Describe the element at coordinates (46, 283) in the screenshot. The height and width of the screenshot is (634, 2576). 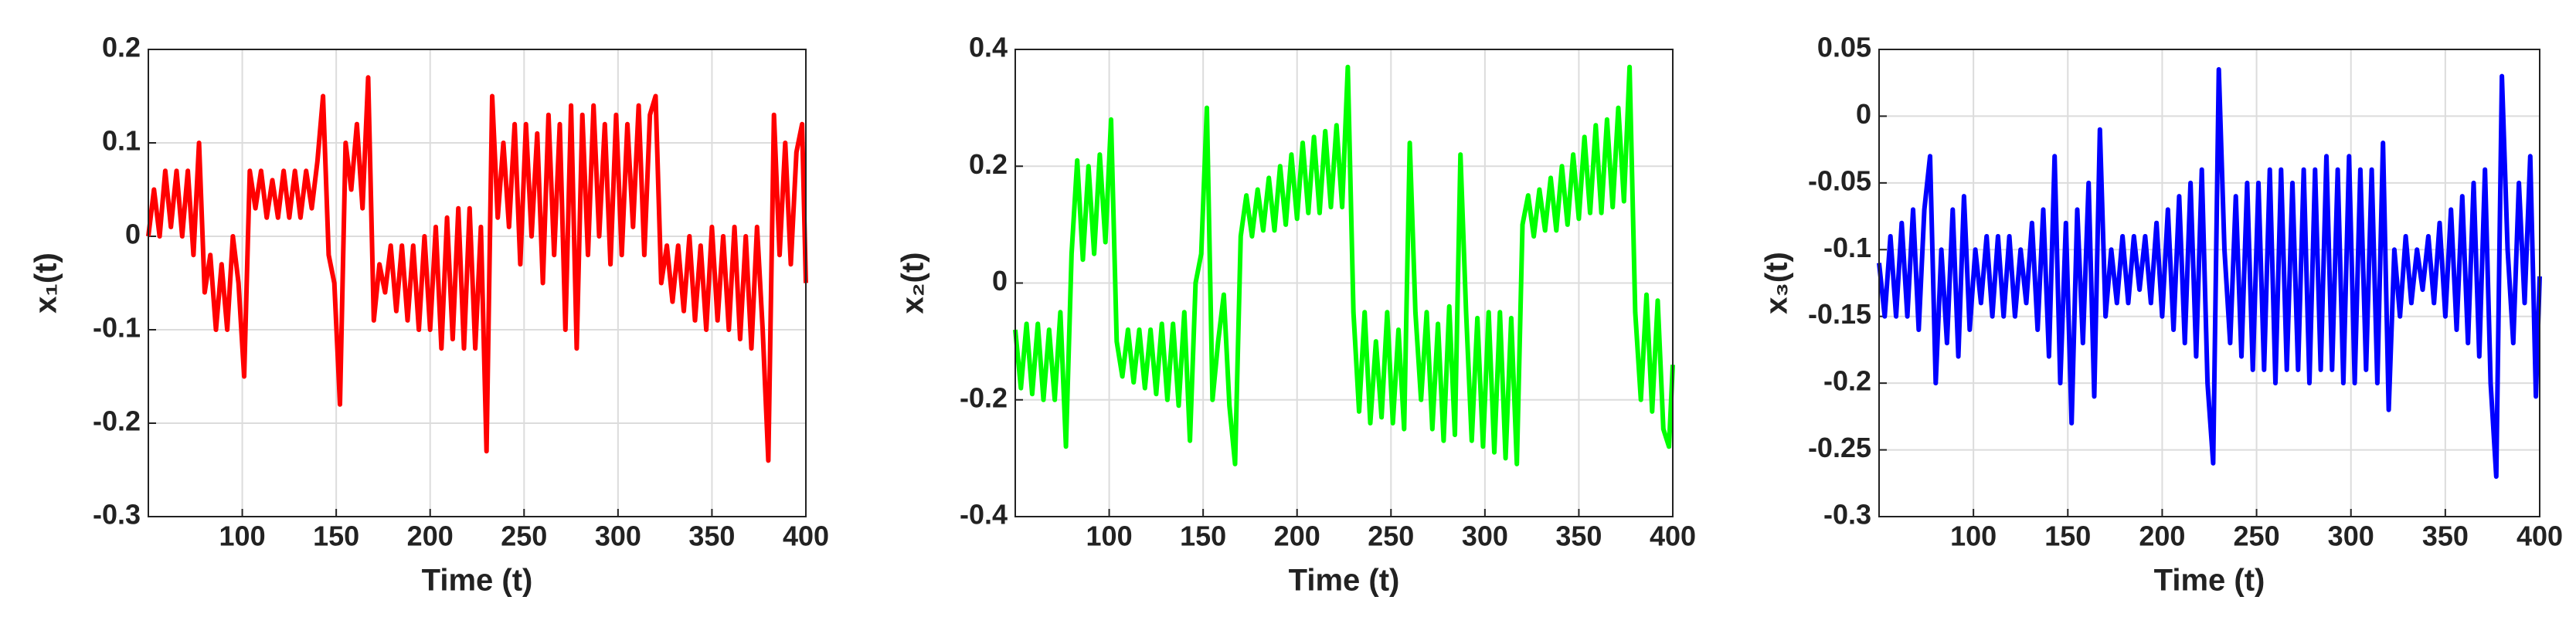
I see `y-axis-label: x₁(t)` at that location.